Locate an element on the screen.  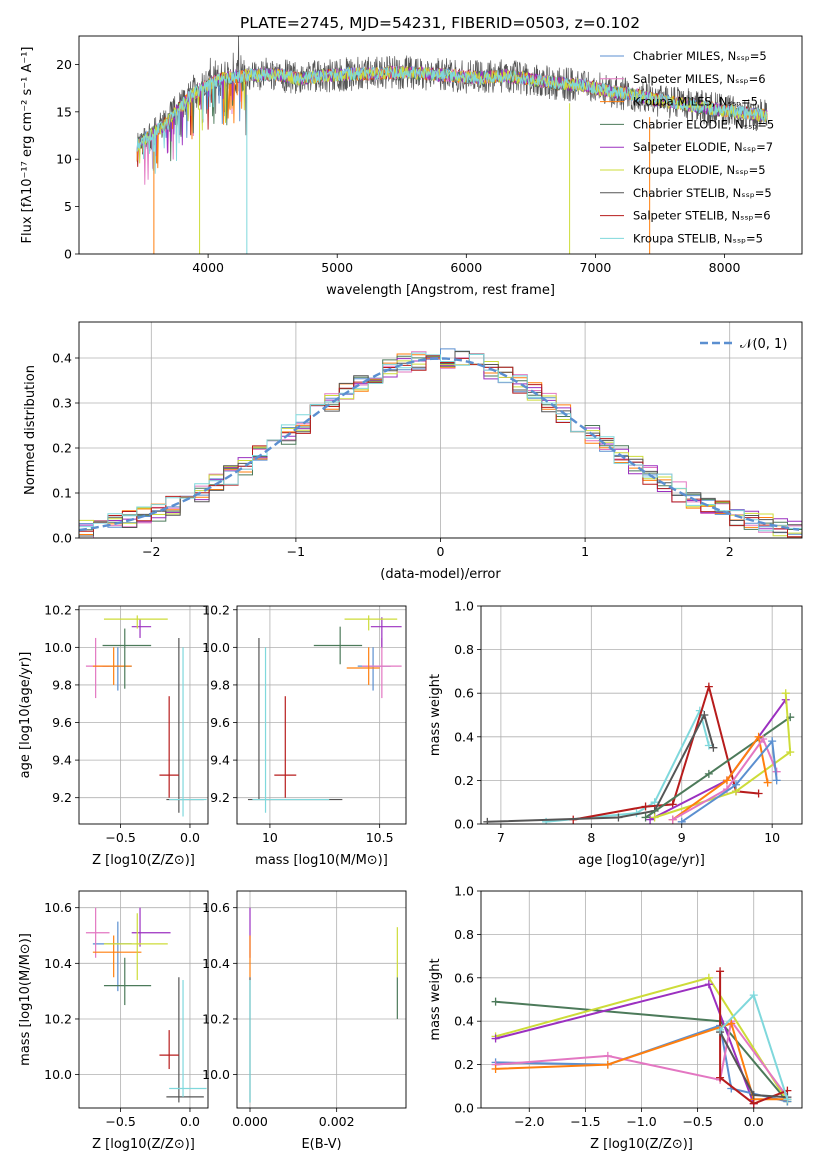
x-axis-label: age [log10(age/yr)] is located at coordinates (641, 860).